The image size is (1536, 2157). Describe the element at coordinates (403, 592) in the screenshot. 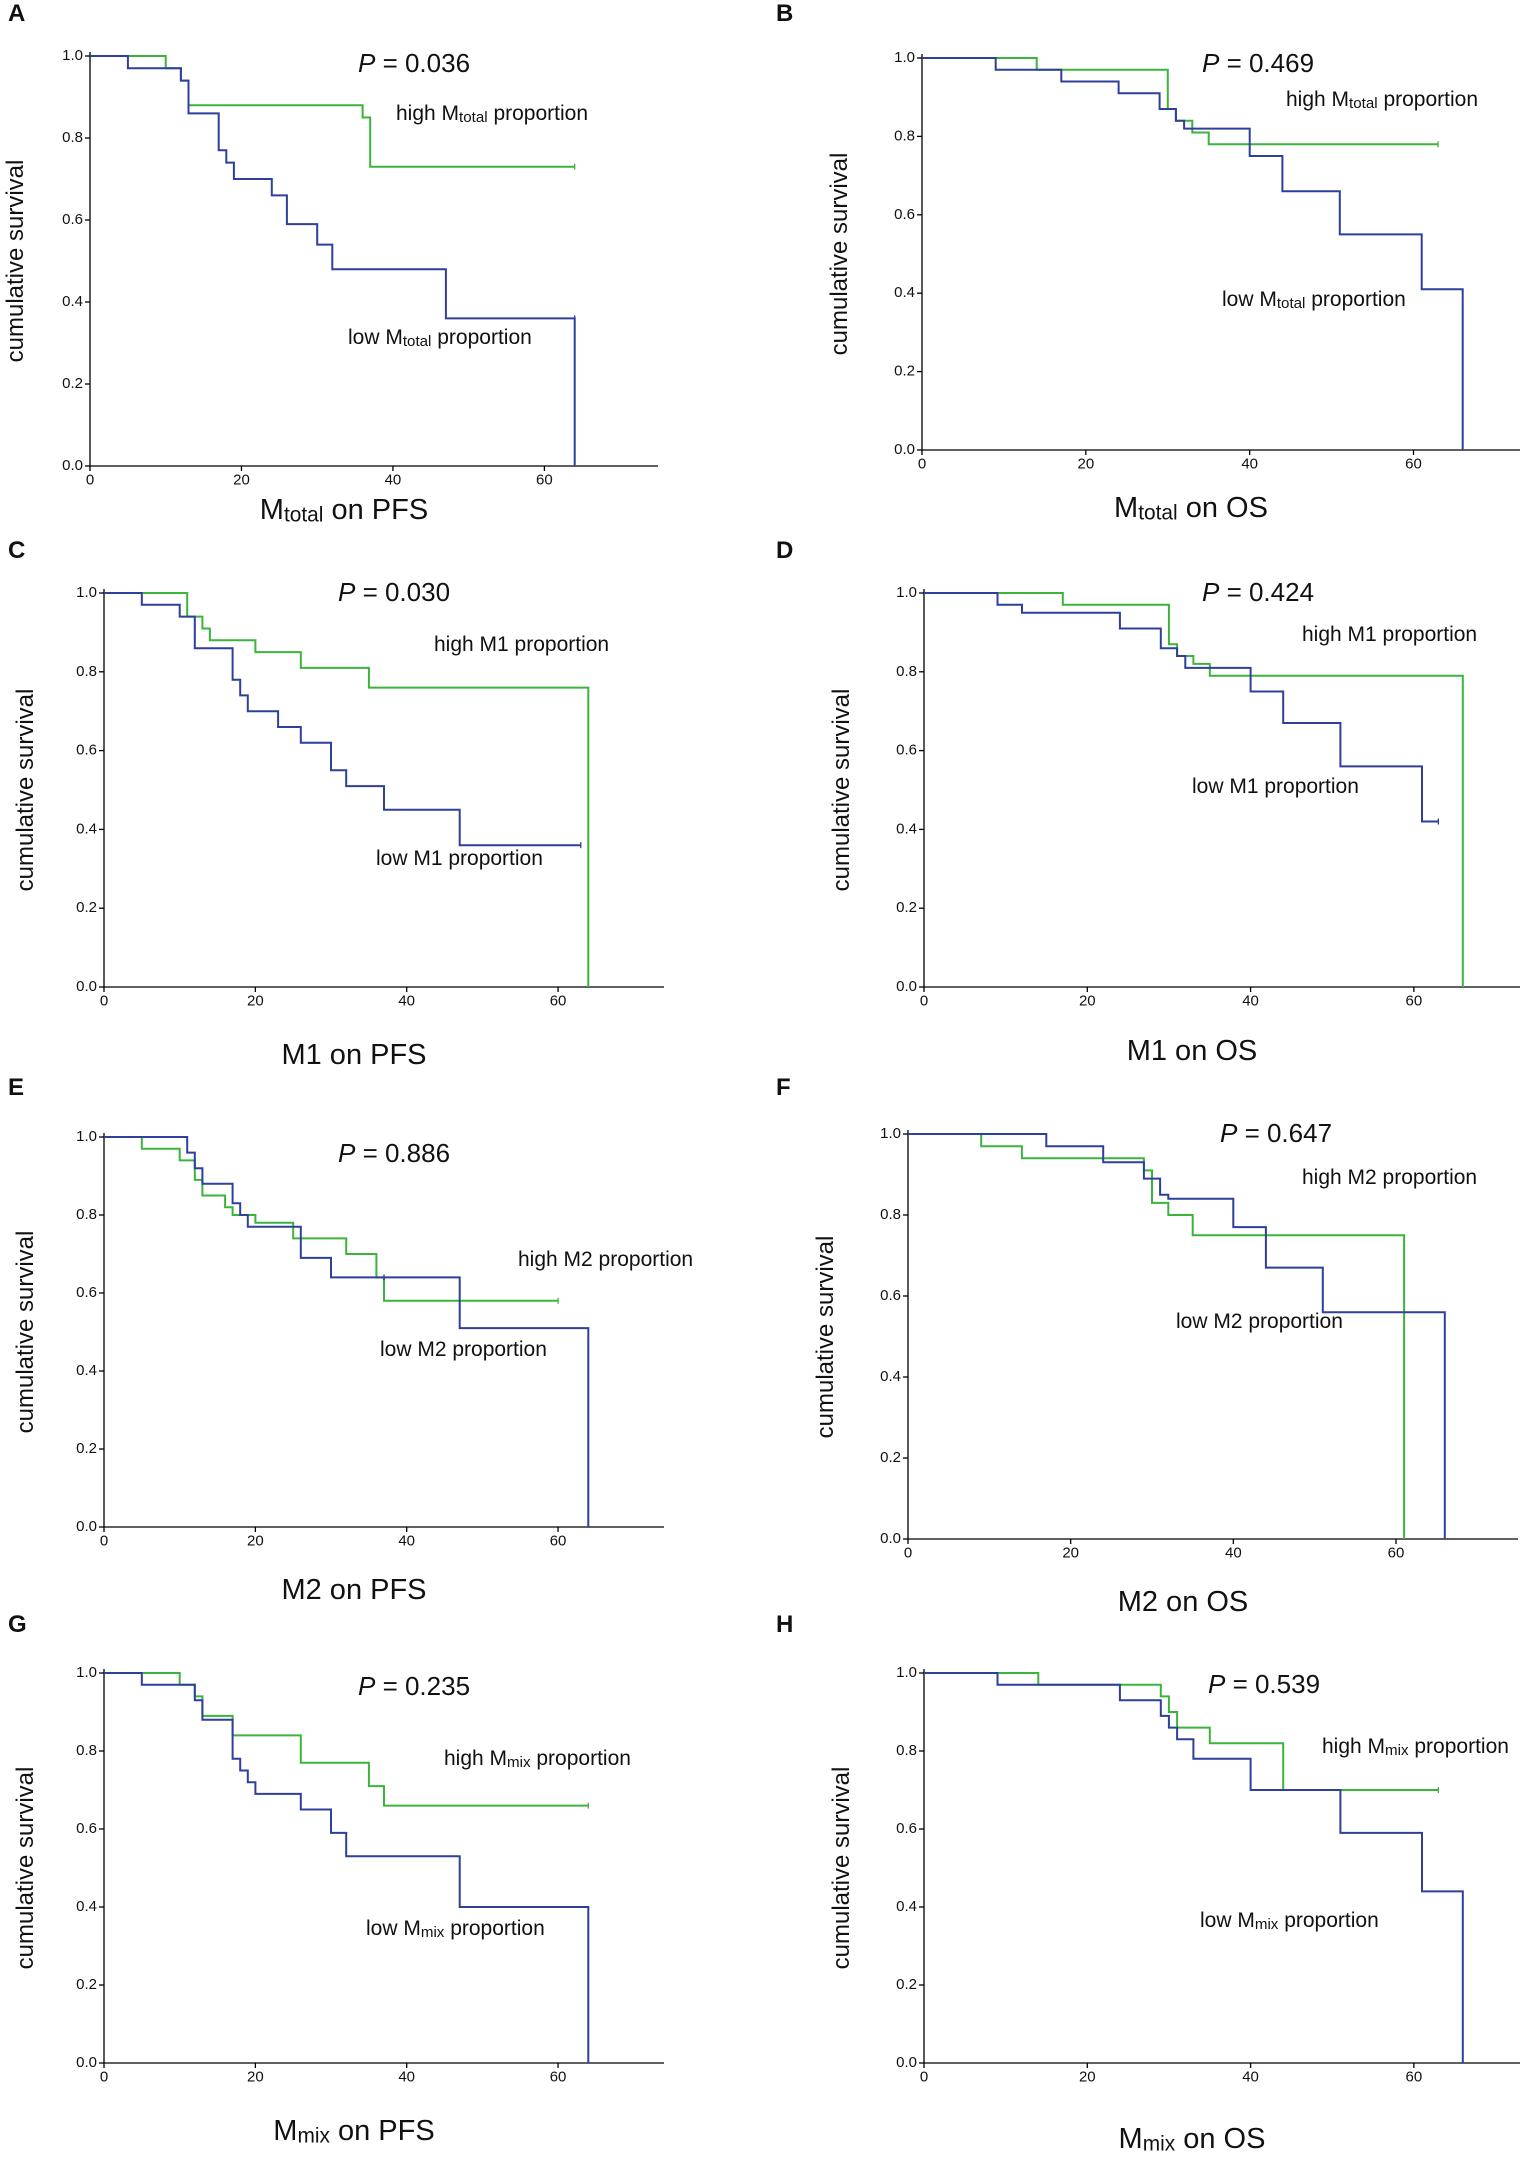

I see `p-value: = 0.030` at that location.